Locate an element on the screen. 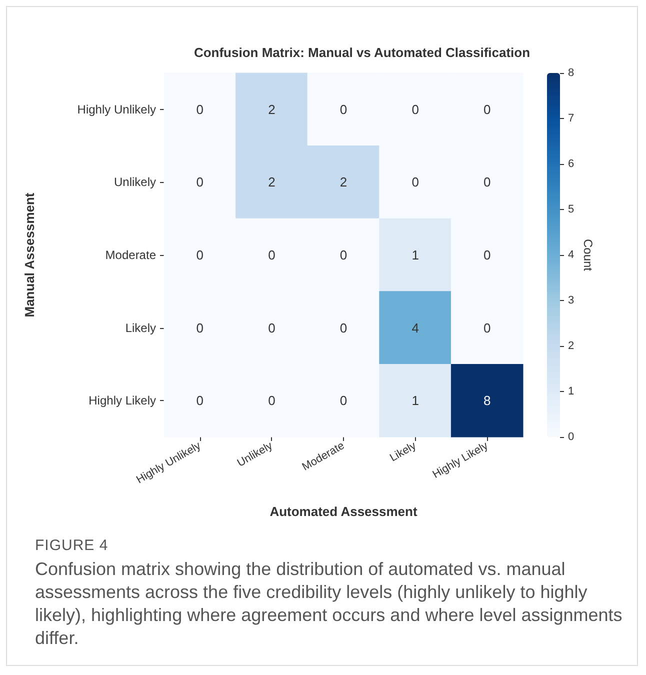 Image resolution: width=646 pixels, height=675 pixels. y-tick-label: Likely is located at coordinates (140, 327).